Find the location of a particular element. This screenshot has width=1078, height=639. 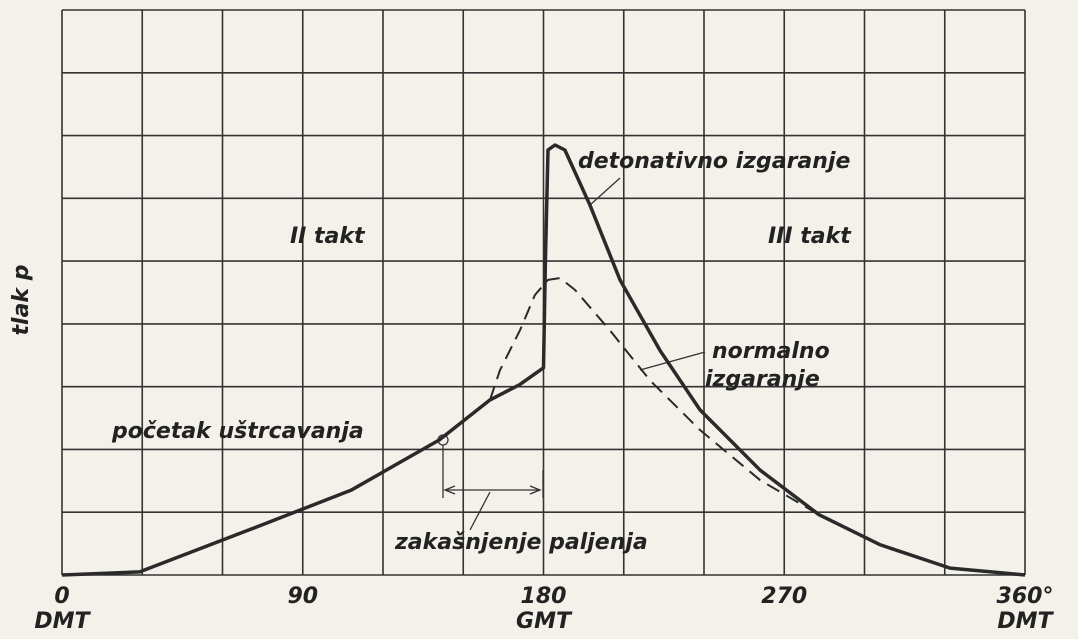

leaders is located at coordinates (571, 354).